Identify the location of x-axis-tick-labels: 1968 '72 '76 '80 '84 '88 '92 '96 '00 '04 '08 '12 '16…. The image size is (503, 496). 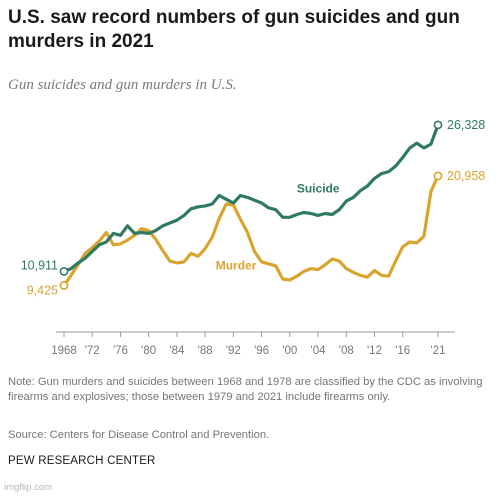
(248, 351).